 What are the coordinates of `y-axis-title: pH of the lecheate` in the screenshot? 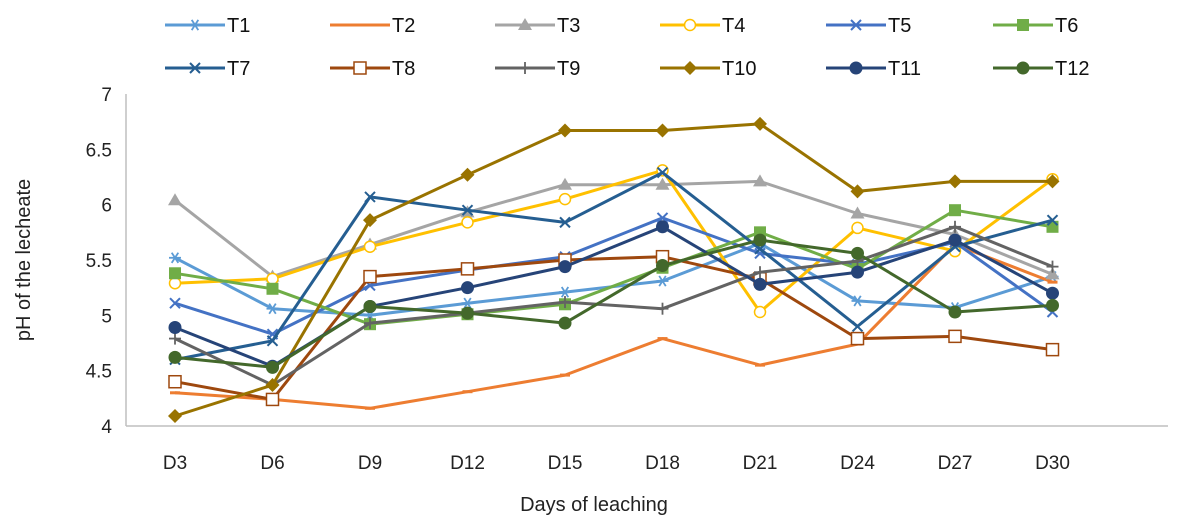 It's located at (24, 260).